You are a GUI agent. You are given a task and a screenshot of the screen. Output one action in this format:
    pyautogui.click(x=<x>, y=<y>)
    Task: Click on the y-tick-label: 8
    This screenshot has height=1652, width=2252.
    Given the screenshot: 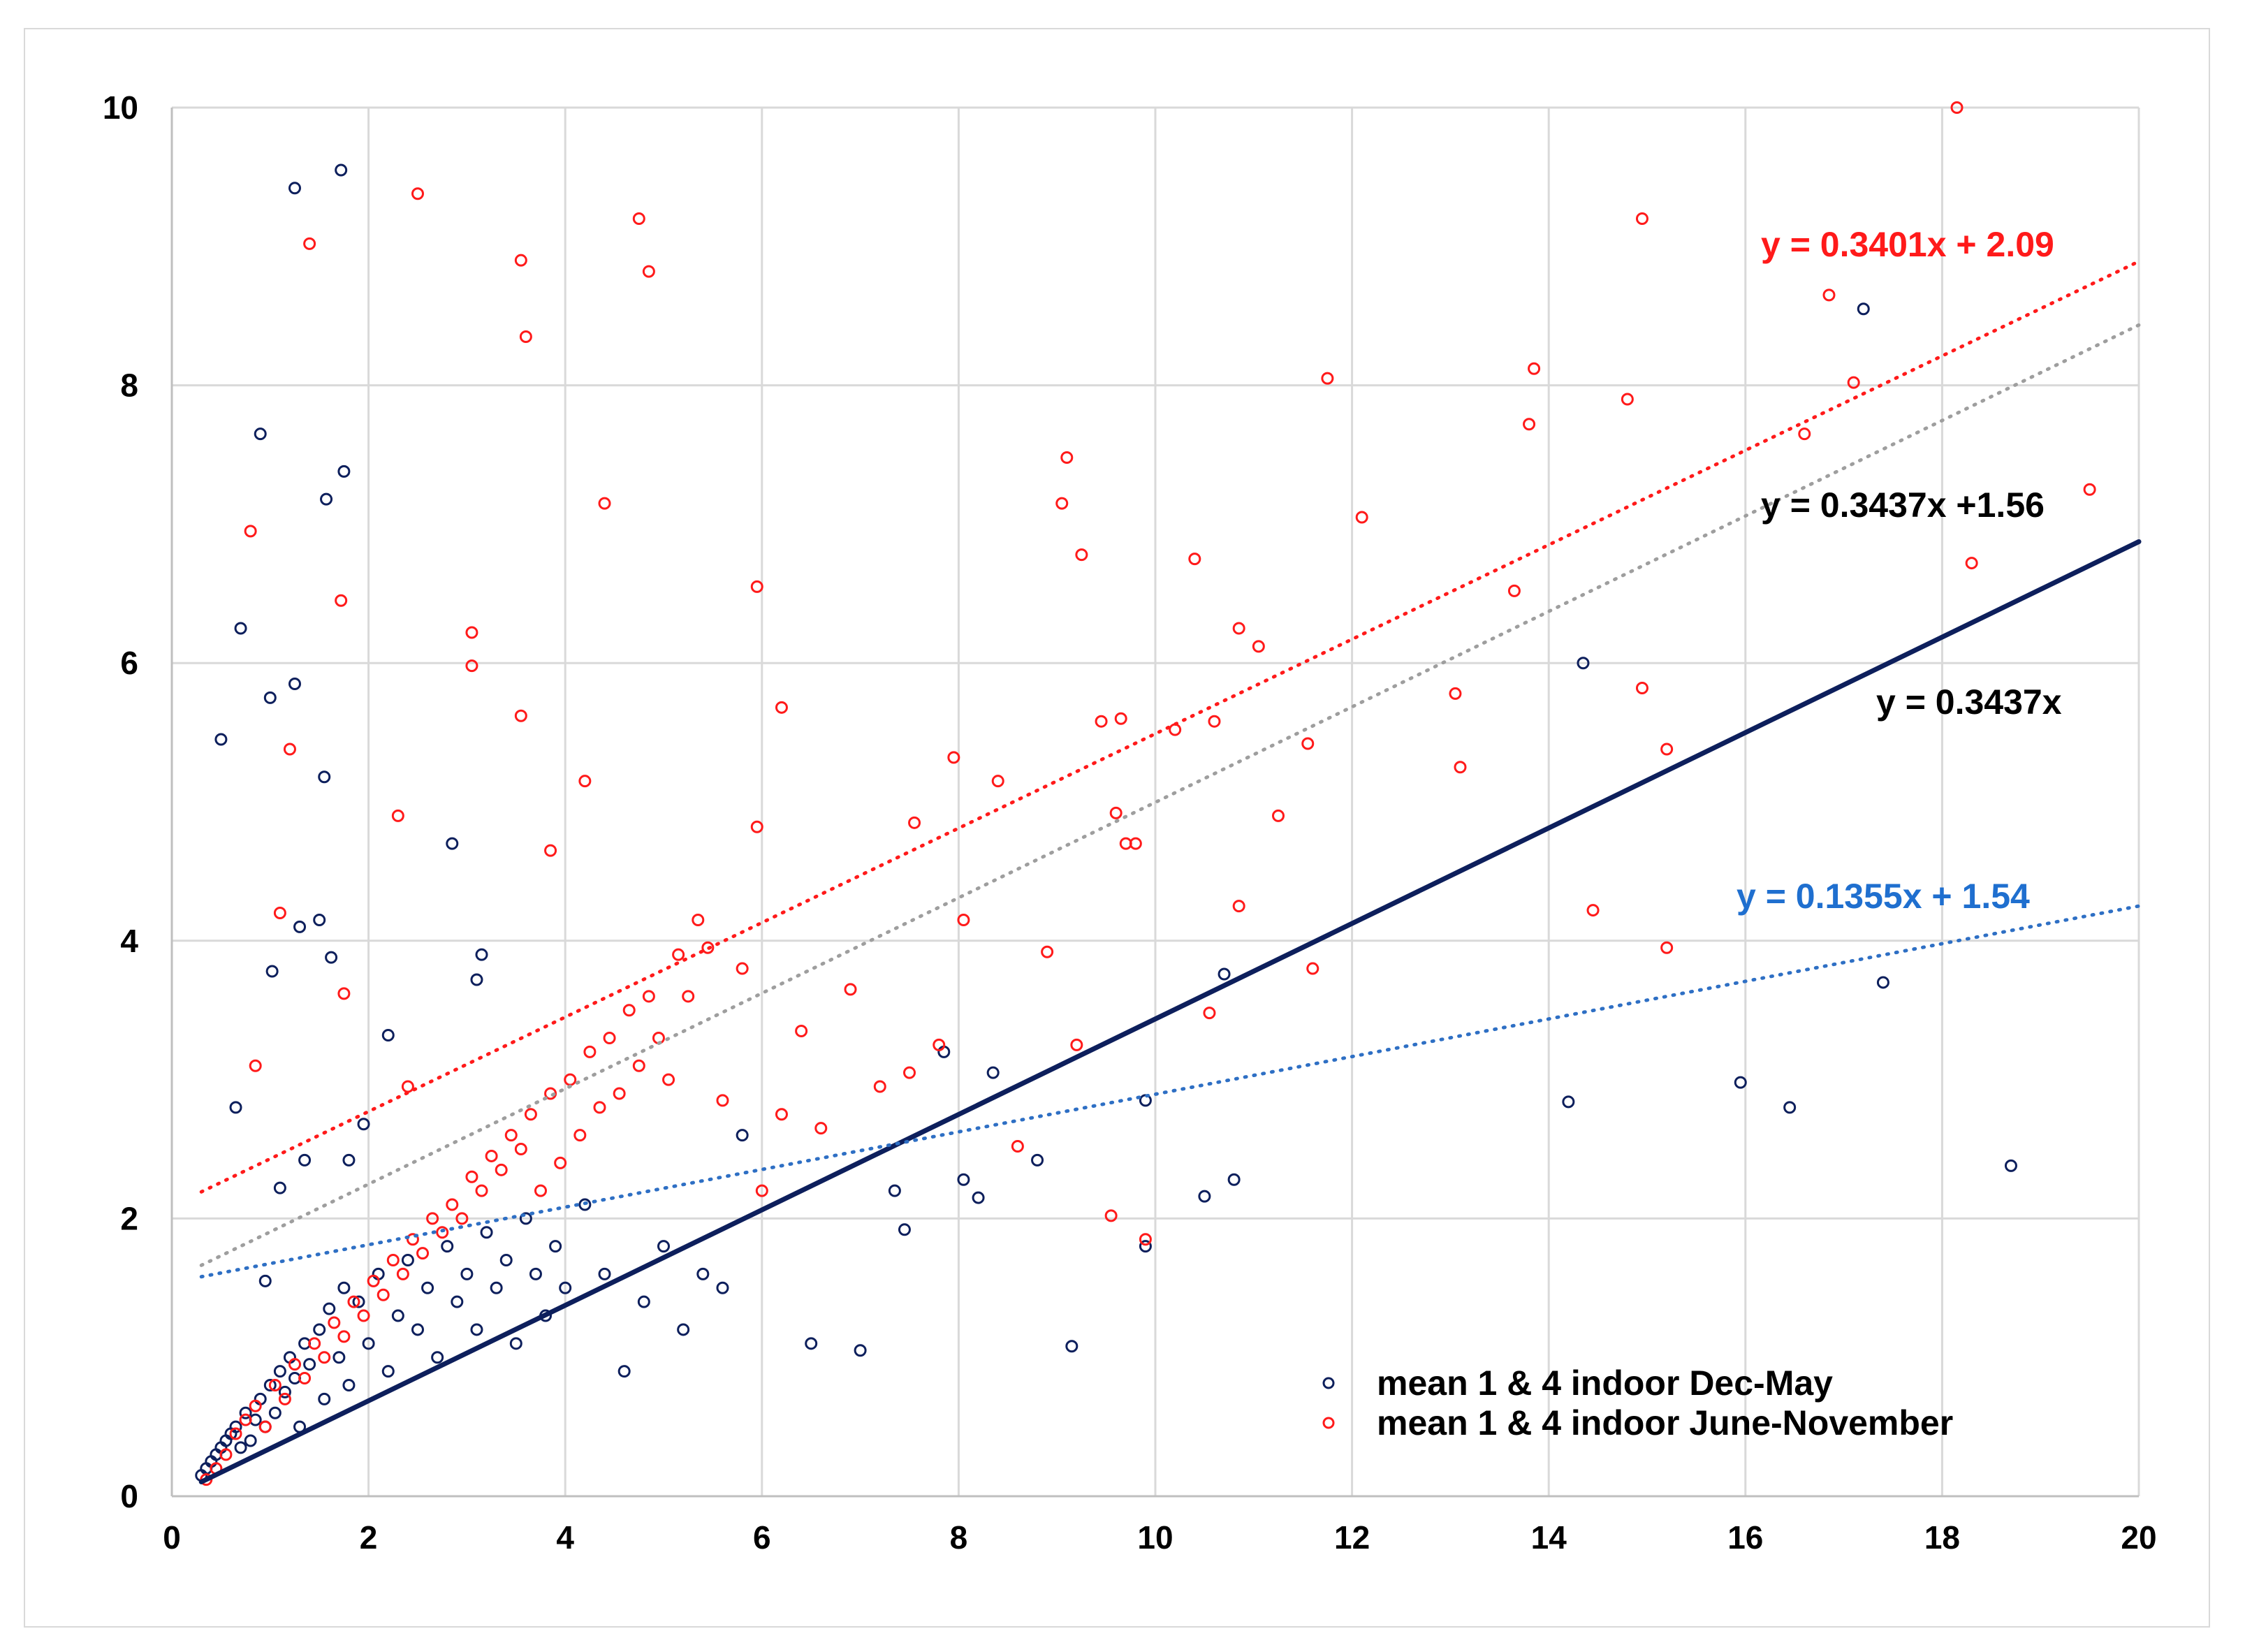 What is the action you would take?
    pyautogui.click(x=129, y=385)
    